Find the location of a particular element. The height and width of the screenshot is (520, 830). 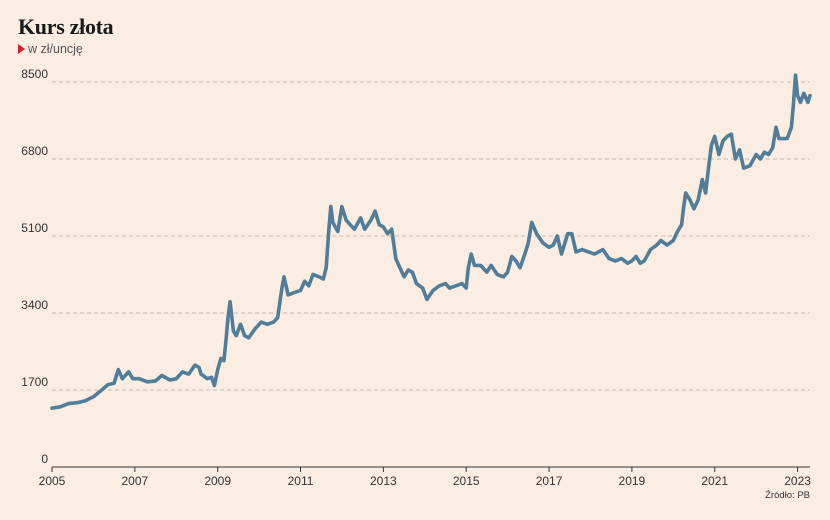

x-tick-label: 2015 is located at coordinates (466, 481).